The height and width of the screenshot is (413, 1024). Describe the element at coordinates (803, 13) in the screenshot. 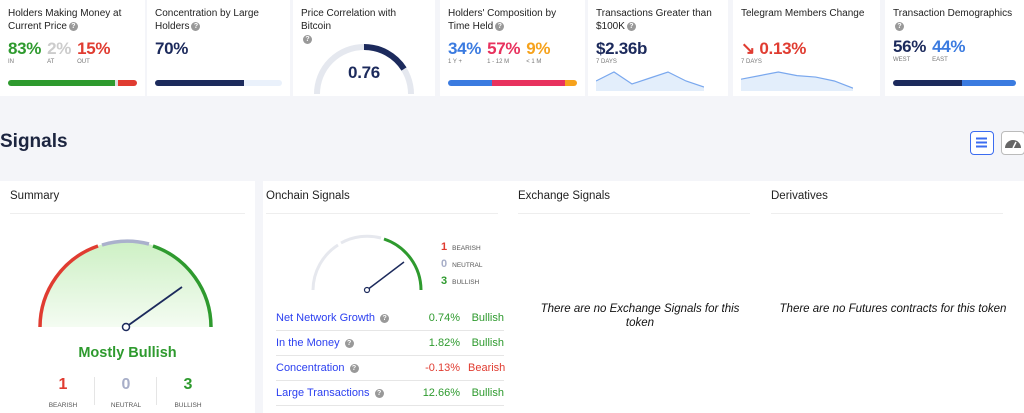

I see `card-title: Telegram Members Change` at that location.